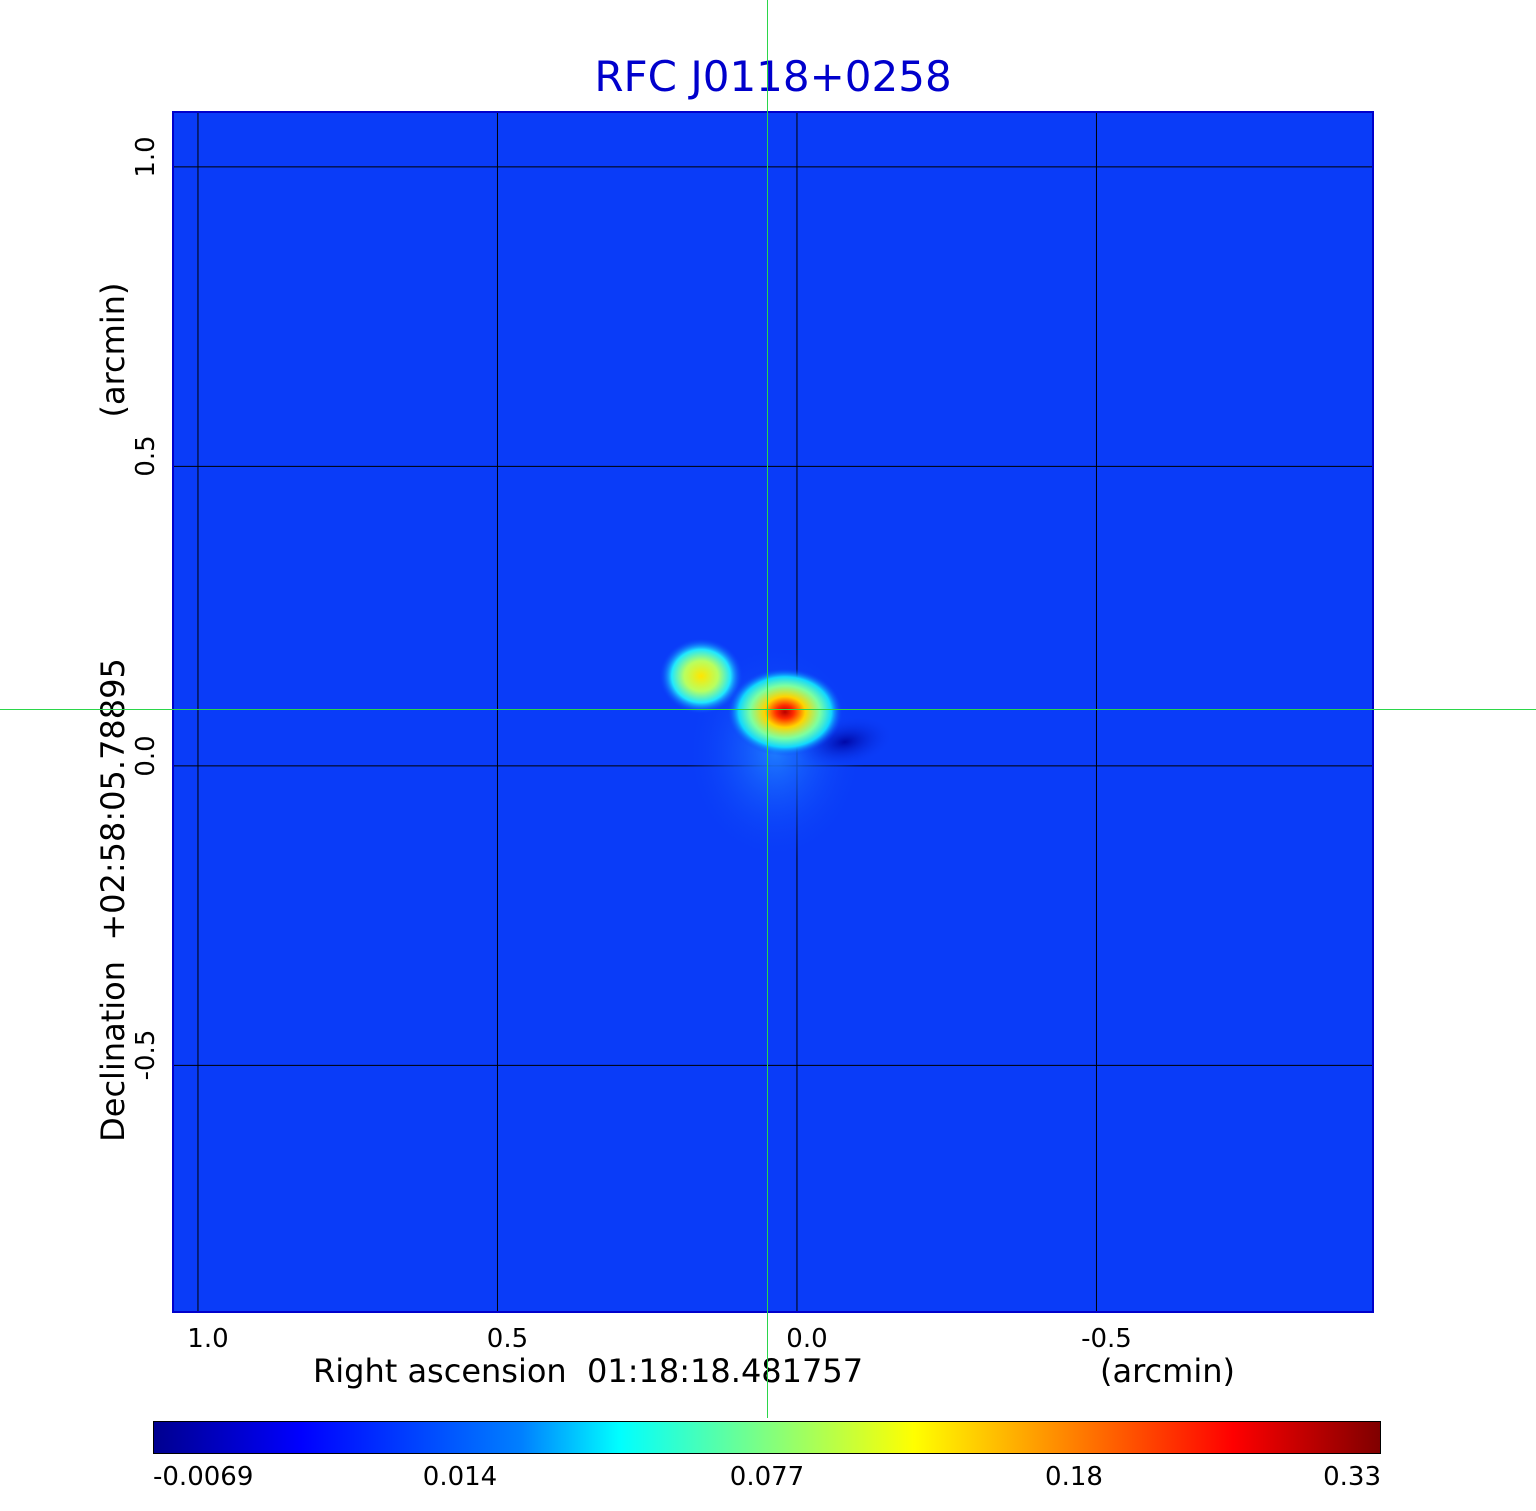  What do you see at coordinates (146, 756) in the screenshot?
I see `y-tick-label: 0.0` at bounding box center [146, 756].